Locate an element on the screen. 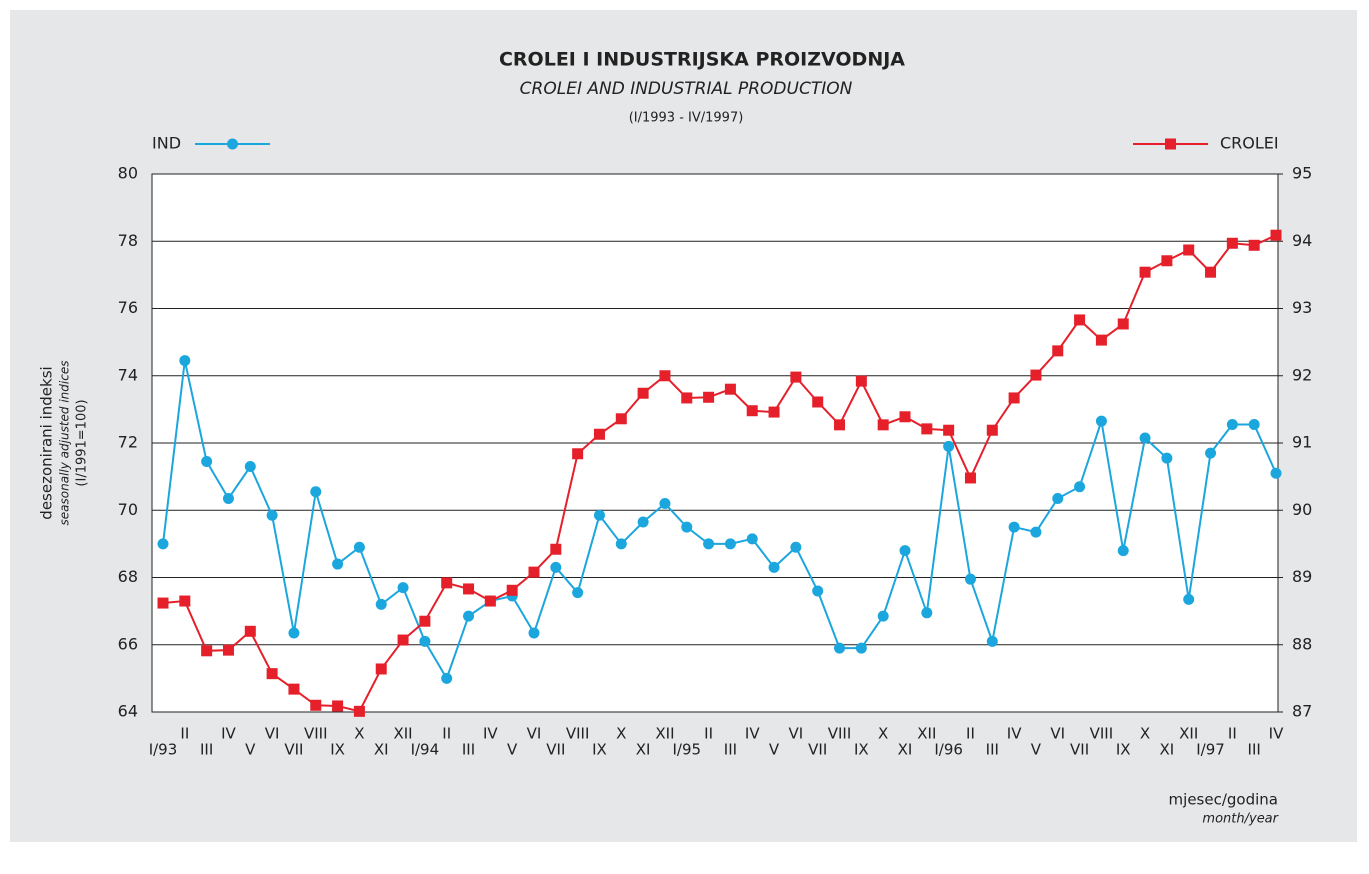 The height and width of the screenshot is (874, 1369). y-tick-label: 78 is located at coordinates (128, 240).